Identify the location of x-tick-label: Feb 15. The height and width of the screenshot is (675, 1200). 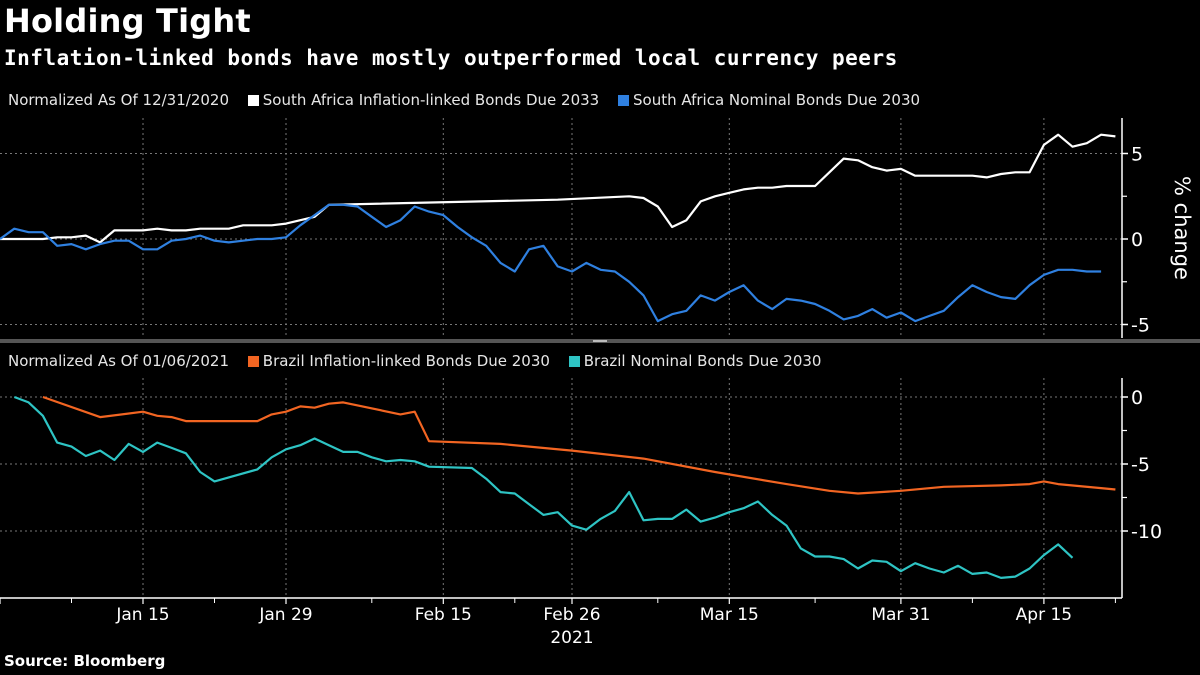
(443, 615).